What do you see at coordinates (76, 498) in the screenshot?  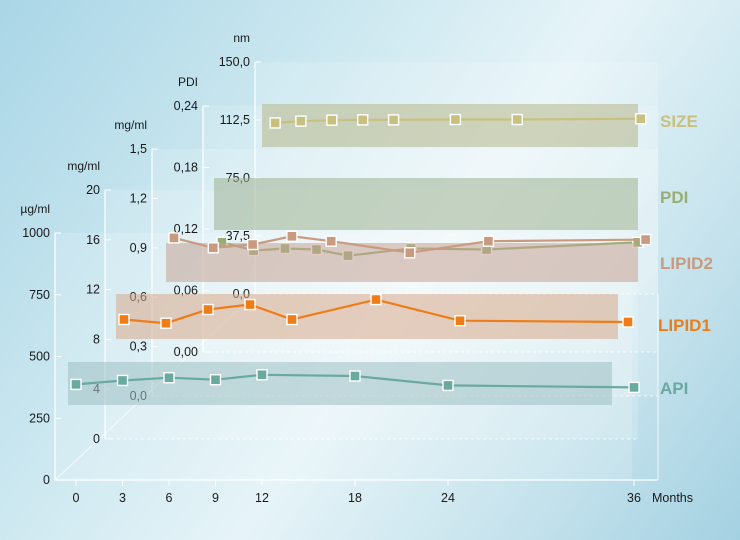 I see `x-tick-label: 0` at bounding box center [76, 498].